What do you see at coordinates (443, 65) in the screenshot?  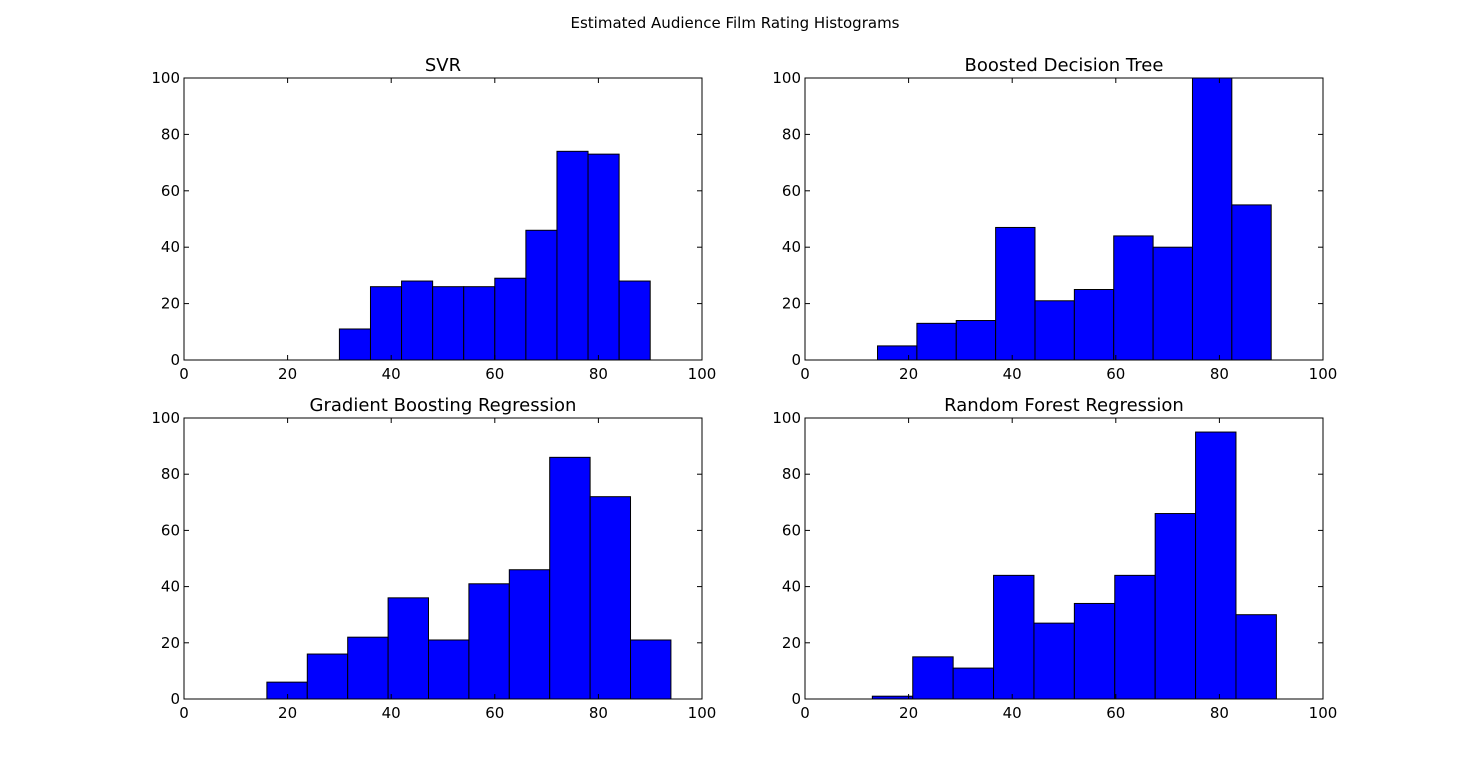 I see `subplot-title: SVR` at bounding box center [443, 65].